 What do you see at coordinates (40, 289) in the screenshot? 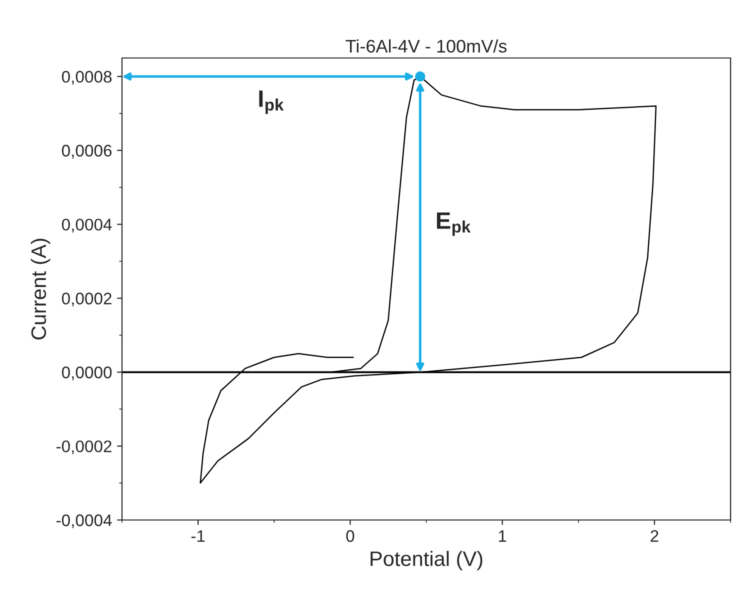
I see `y-axis-title: Current (A)` at bounding box center [40, 289].